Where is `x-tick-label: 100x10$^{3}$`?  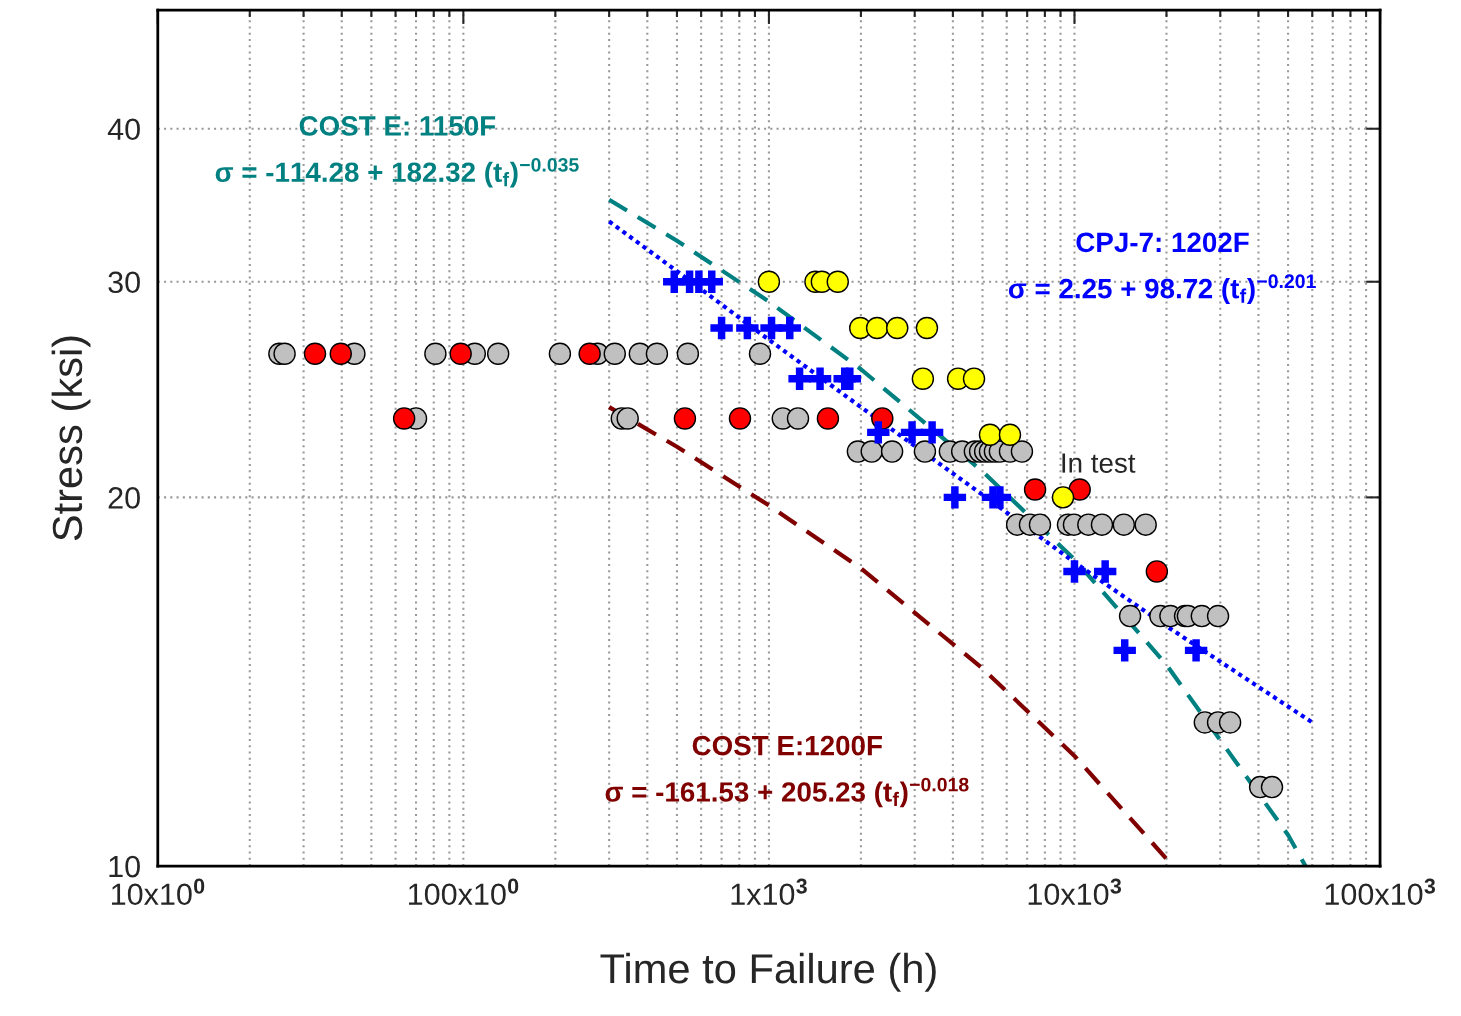 x-tick-label: 100x10$^{3}$ is located at coordinates (1380, 892).